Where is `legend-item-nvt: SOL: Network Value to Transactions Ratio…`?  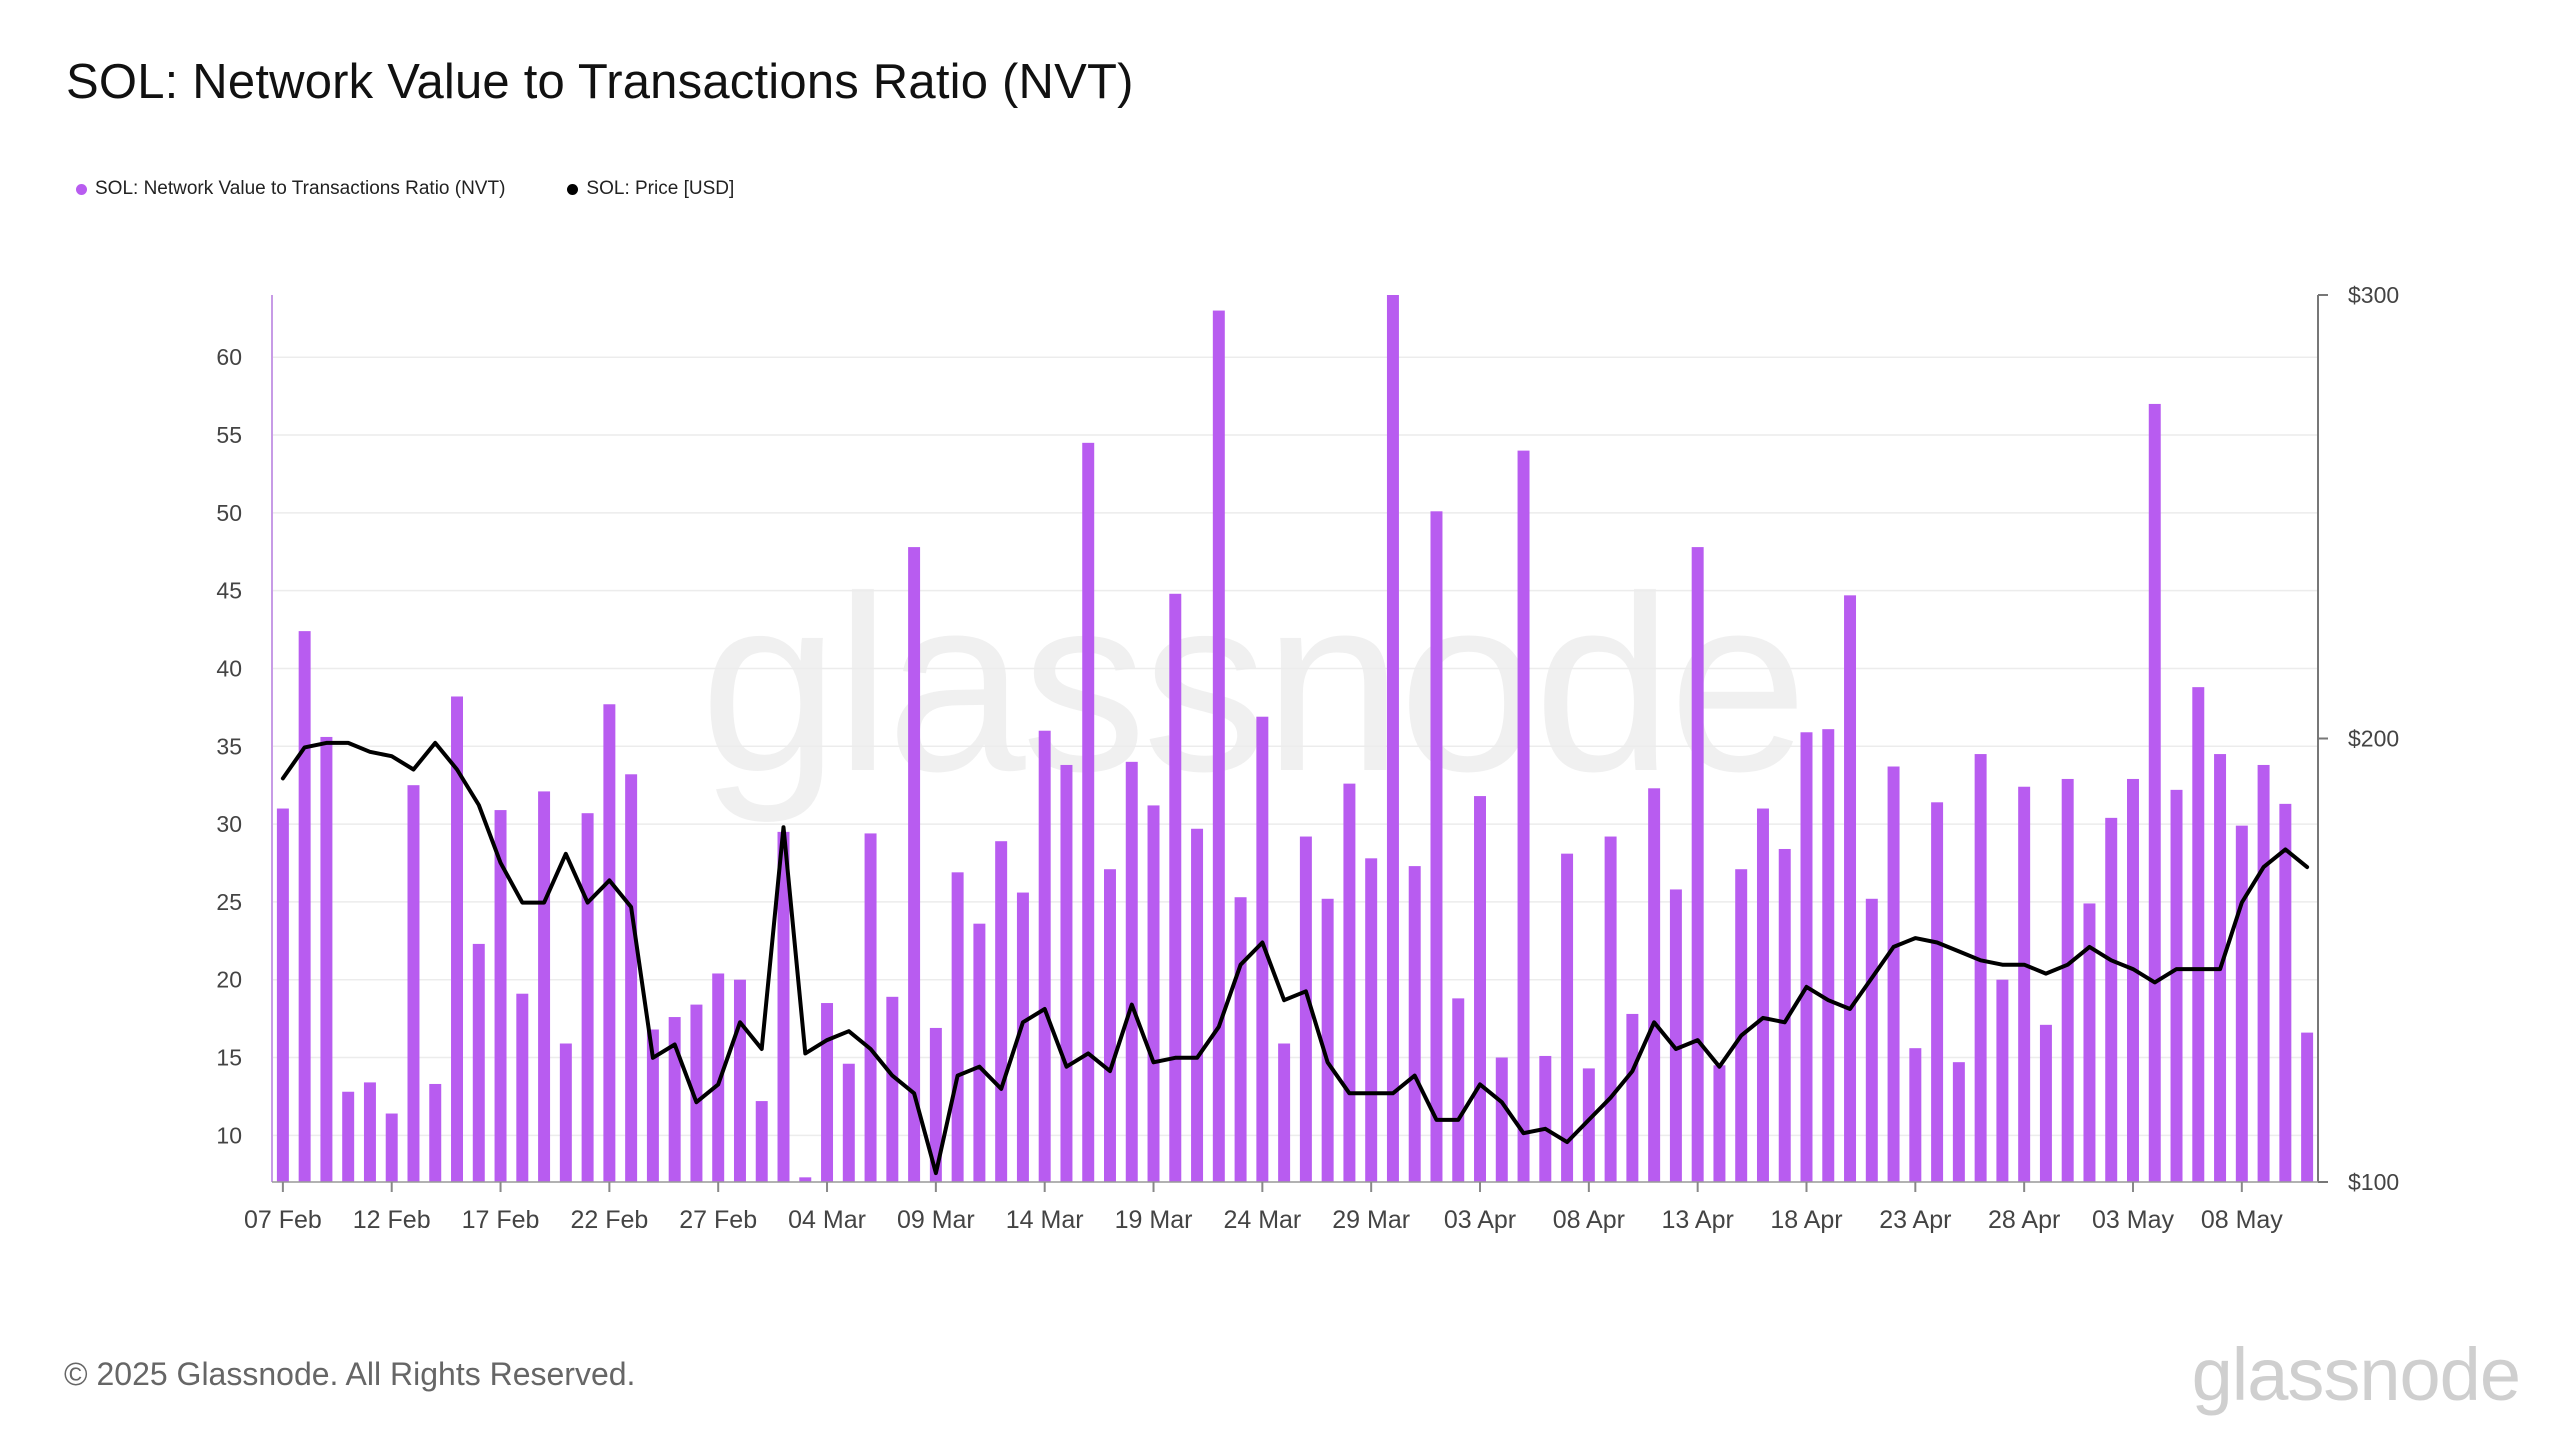 legend-item-nvt: SOL: Network Value to Transactions Ratio… is located at coordinates (290, 189).